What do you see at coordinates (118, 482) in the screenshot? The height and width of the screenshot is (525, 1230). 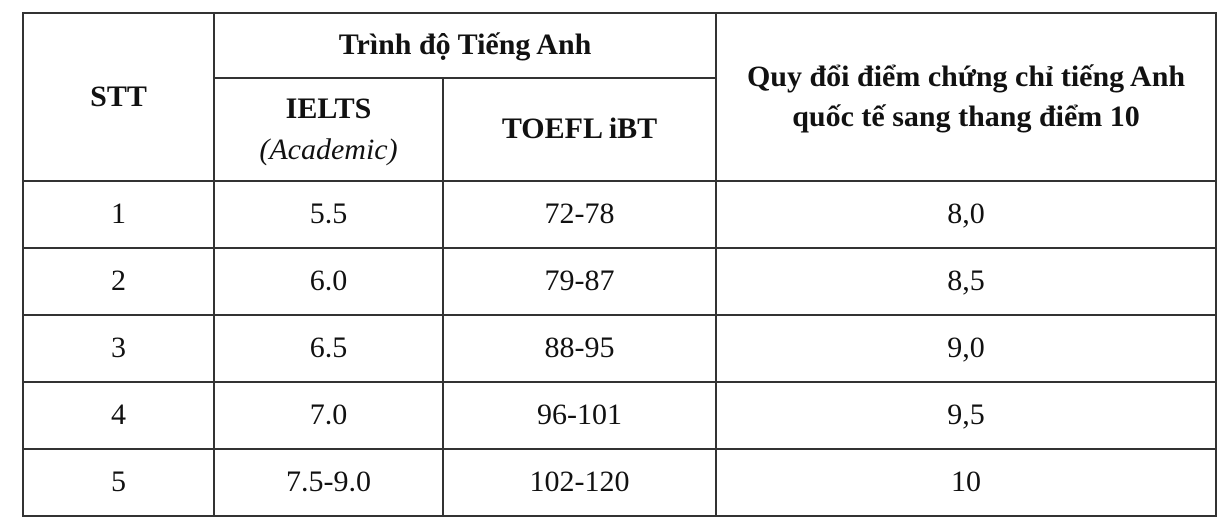 I see `stt-cell: 5` at bounding box center [118, 482].